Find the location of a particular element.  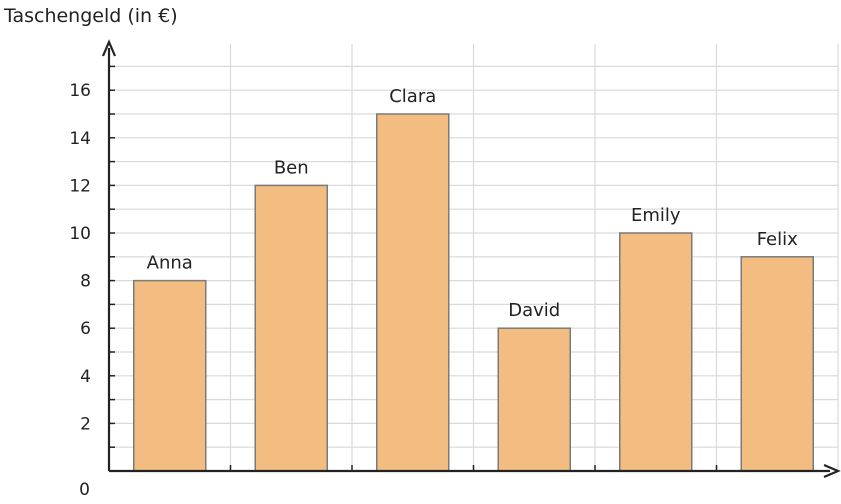

y-tick-label: 12 is located at coordinates (80, 186).